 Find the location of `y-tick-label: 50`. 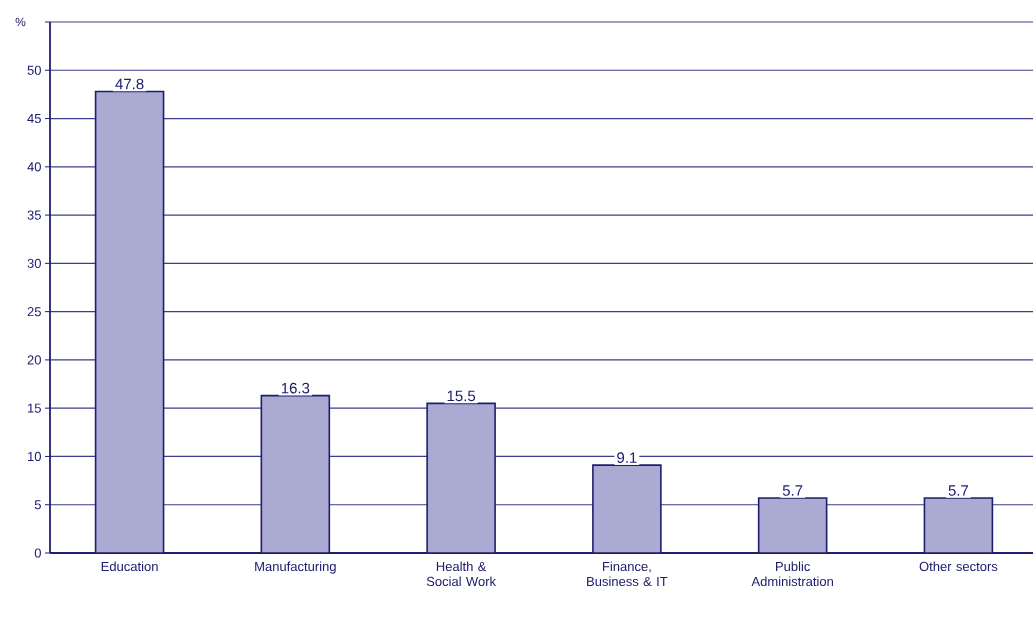

y-tick-label: 50 is located at coordinates (34, 70).